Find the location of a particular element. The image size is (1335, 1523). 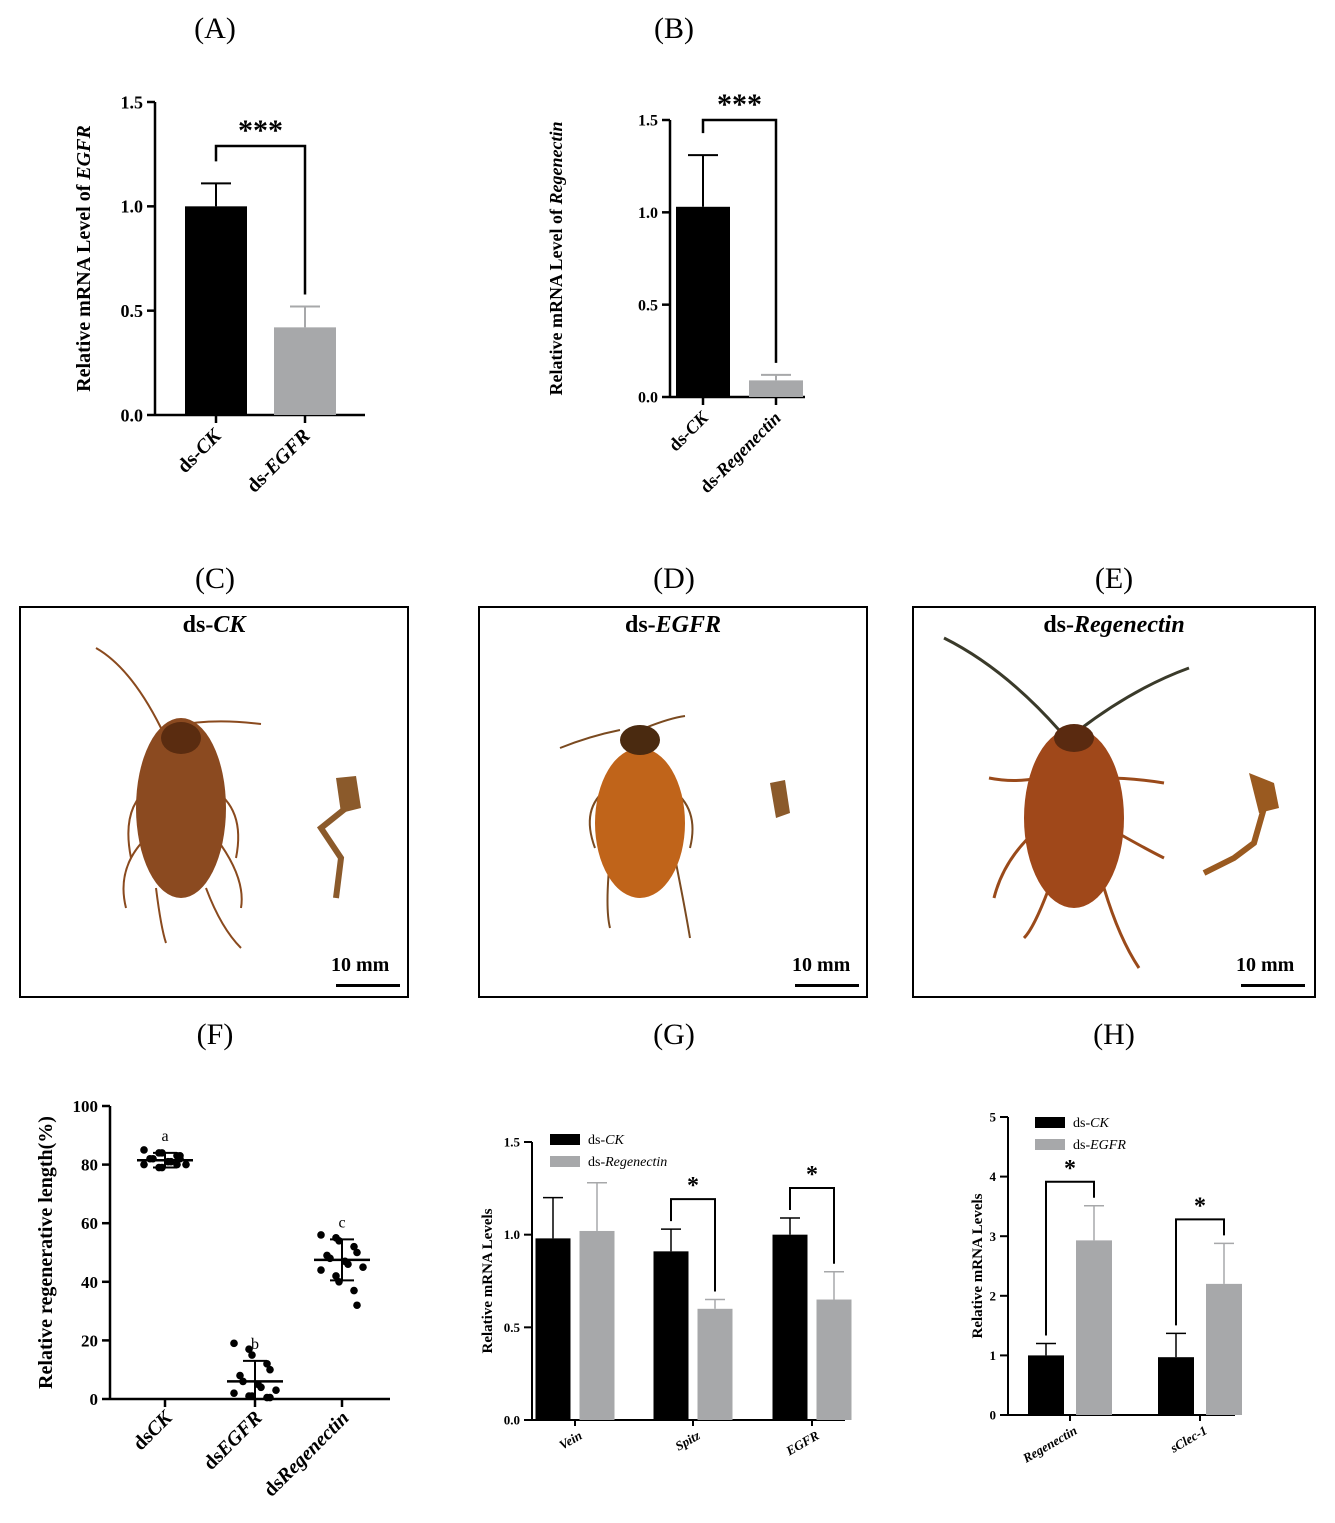

y-tick-label: 5 is located at coordinates (993, 1117).